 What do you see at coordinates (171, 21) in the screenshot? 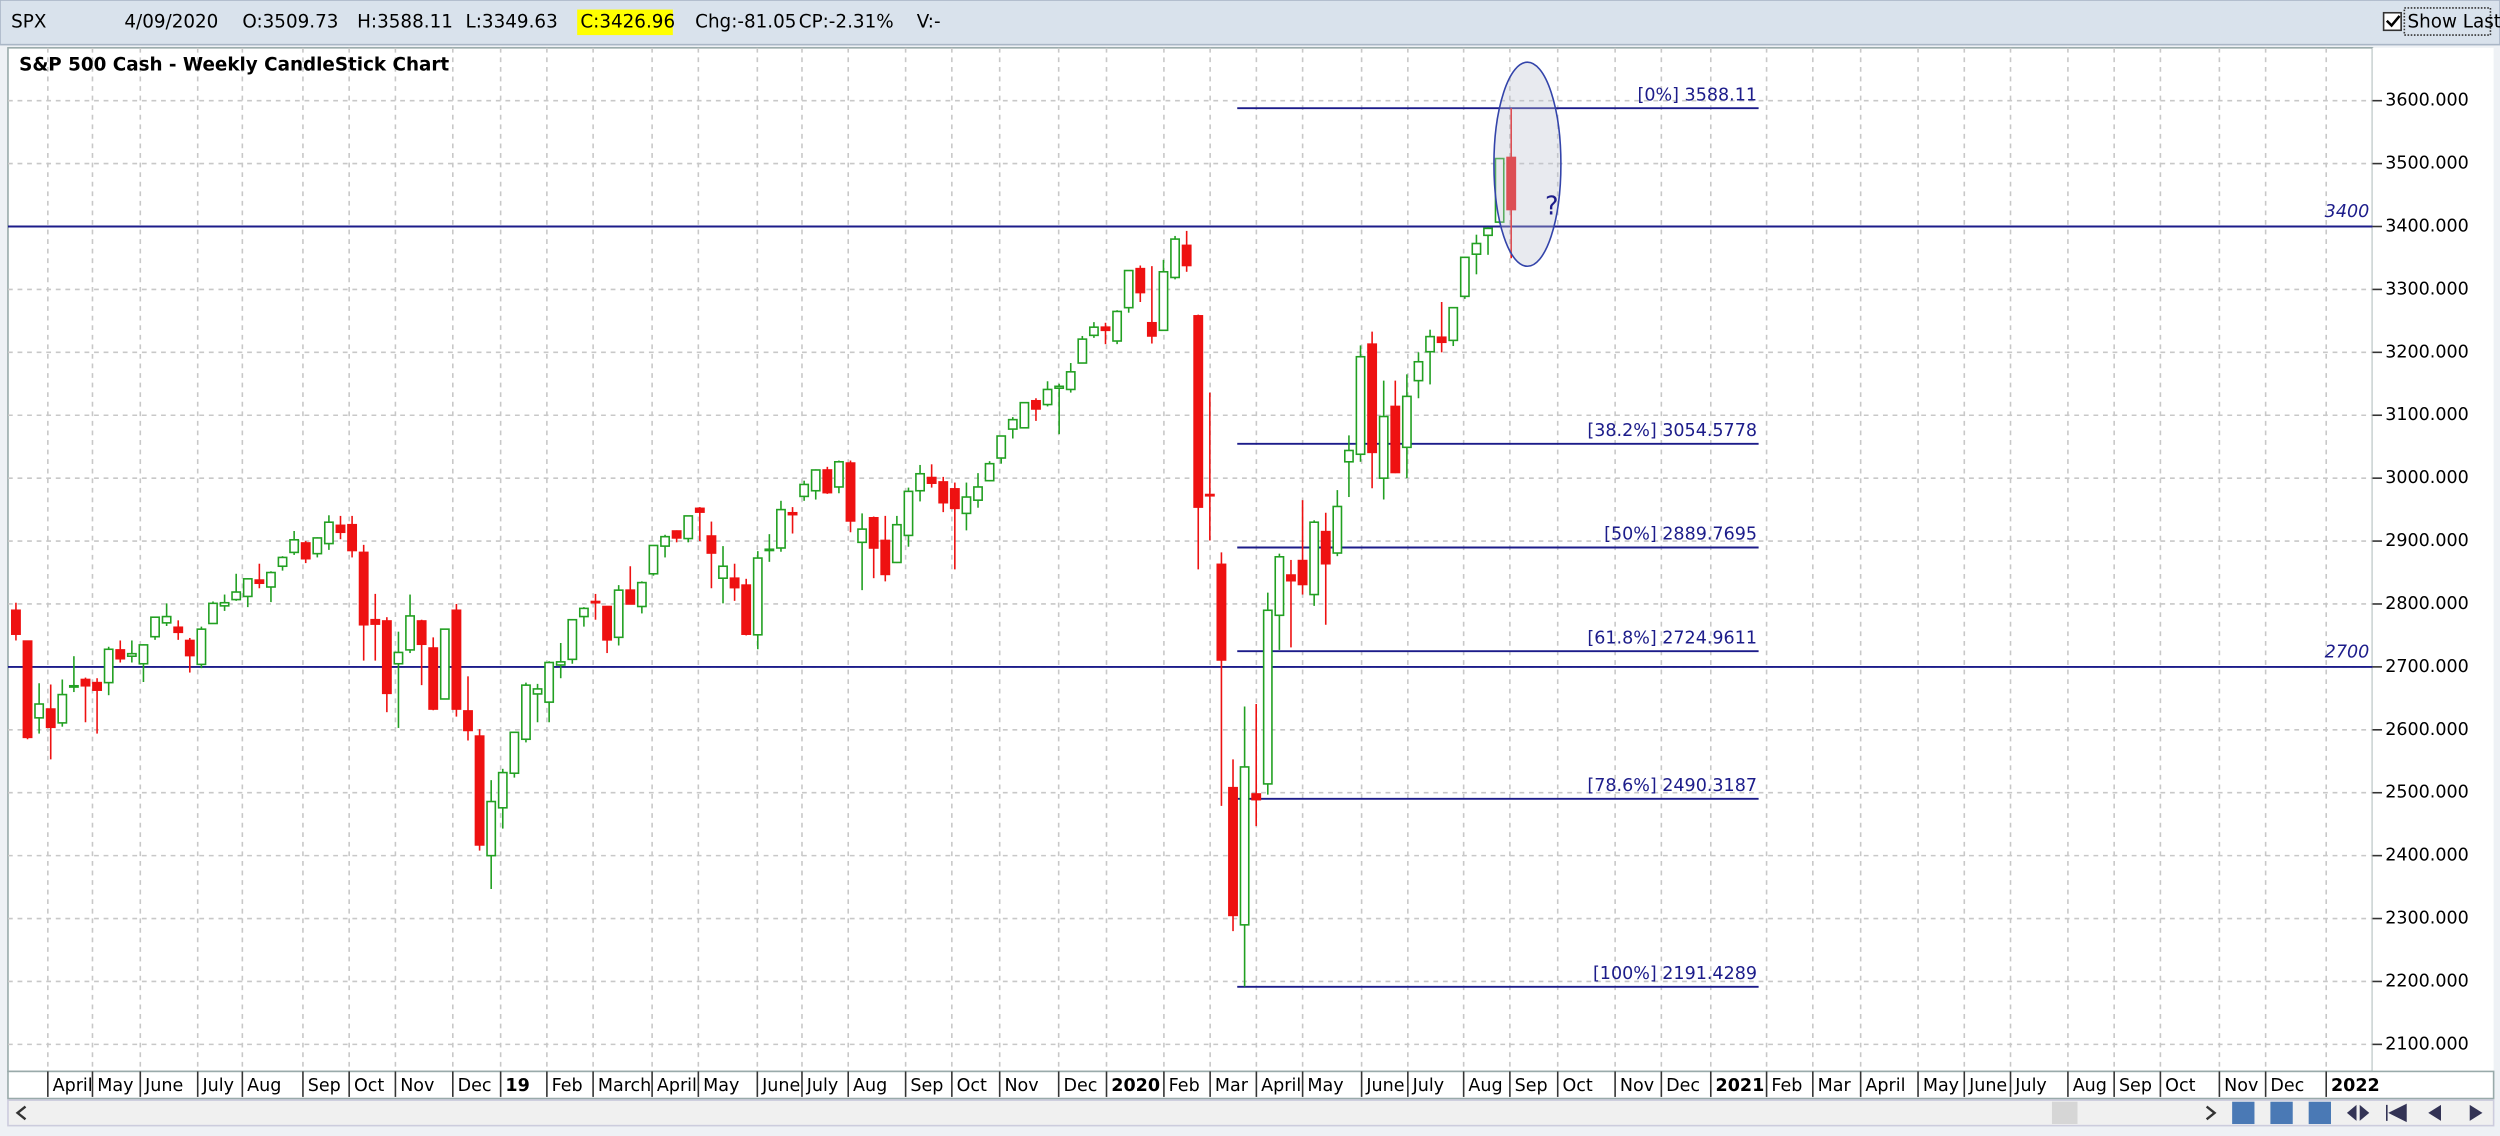
I see `date: 4/09/2020` at bounding box center [171, 21].